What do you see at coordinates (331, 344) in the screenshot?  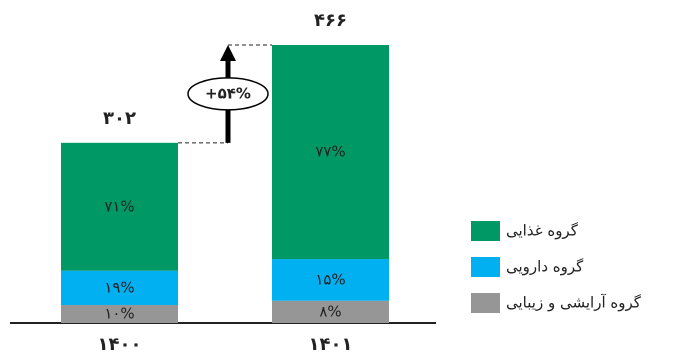 I see `x-tick-label: ۱۴۰۱` at bounding box center [331, 344].